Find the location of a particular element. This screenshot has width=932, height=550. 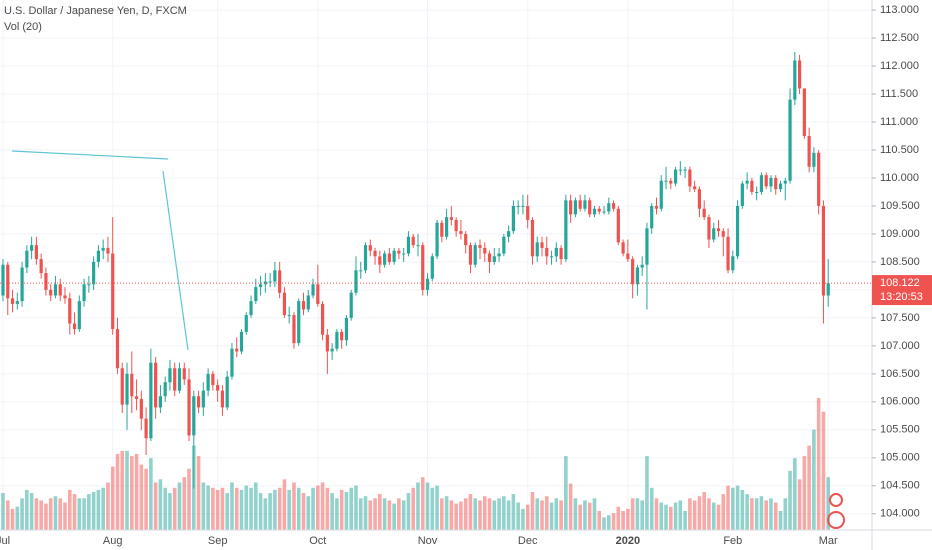

y-tick-label: 107.000 is located at coordinates (900, 346).